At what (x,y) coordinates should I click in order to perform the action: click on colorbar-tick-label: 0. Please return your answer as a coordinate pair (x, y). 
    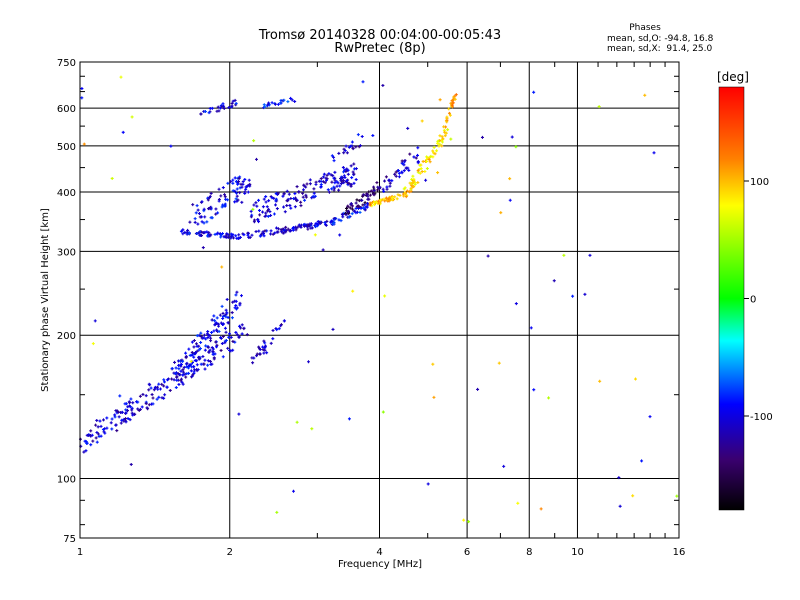
    Looking at the image, I should click on (753, 300).